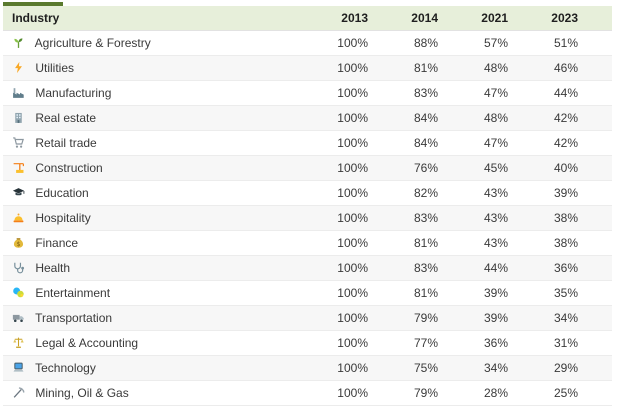  I want to click on table-row: Education 100% 82% 43% 39%, so click(307, 193).